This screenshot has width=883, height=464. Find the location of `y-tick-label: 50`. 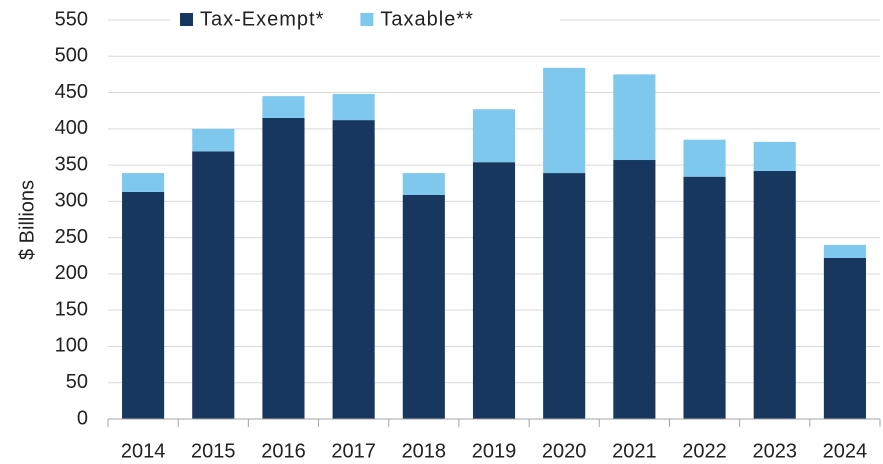

y-tick-label: 50 is located at coordinates (77, 382).